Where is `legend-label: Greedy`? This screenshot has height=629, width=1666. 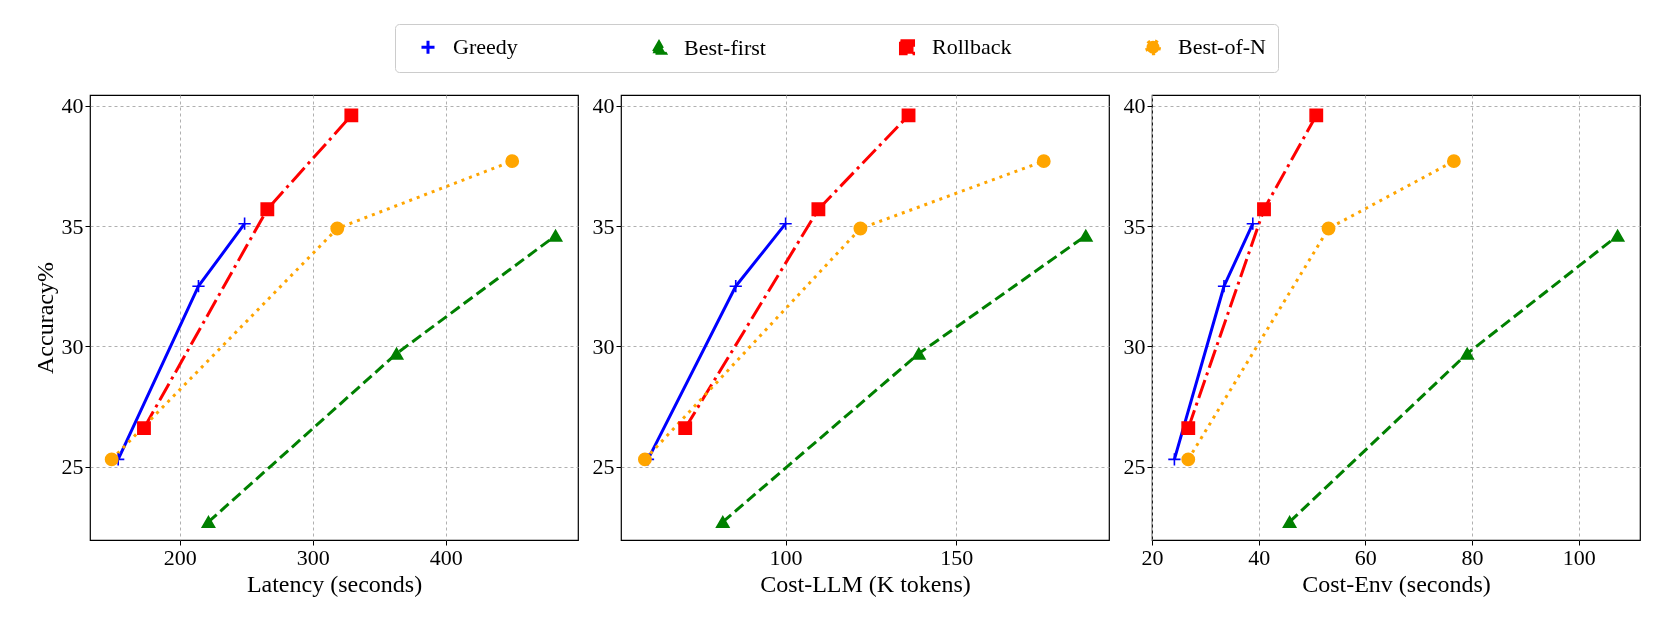 legend-label: Greedy is located at coordinates (485, 47).